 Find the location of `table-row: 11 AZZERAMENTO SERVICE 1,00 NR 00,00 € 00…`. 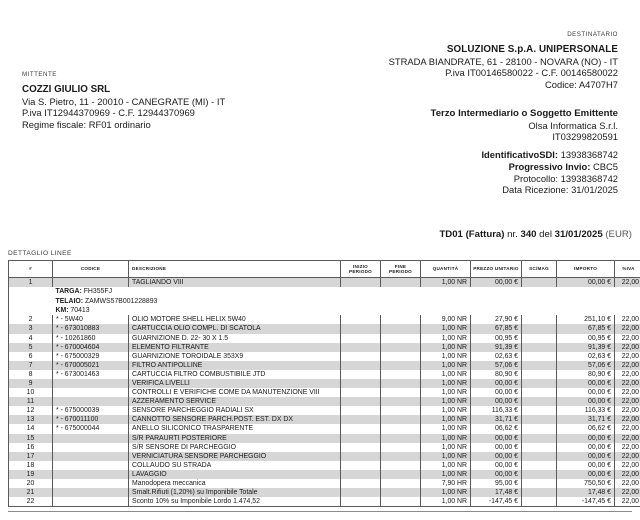

table-row: 11 AZZERAMENTO SERVICE 1,00 NR 00,00 € 00… is located at coordinates (324, 402).